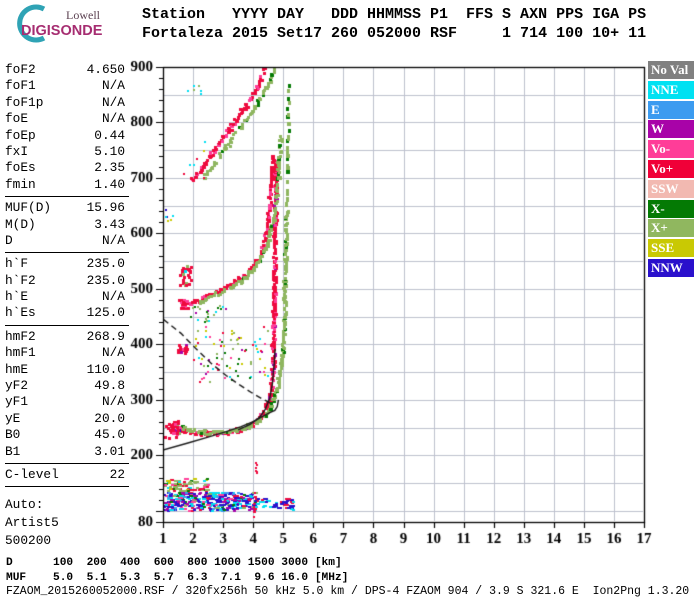  I want to click on param-label: foE, so click(17, 119).